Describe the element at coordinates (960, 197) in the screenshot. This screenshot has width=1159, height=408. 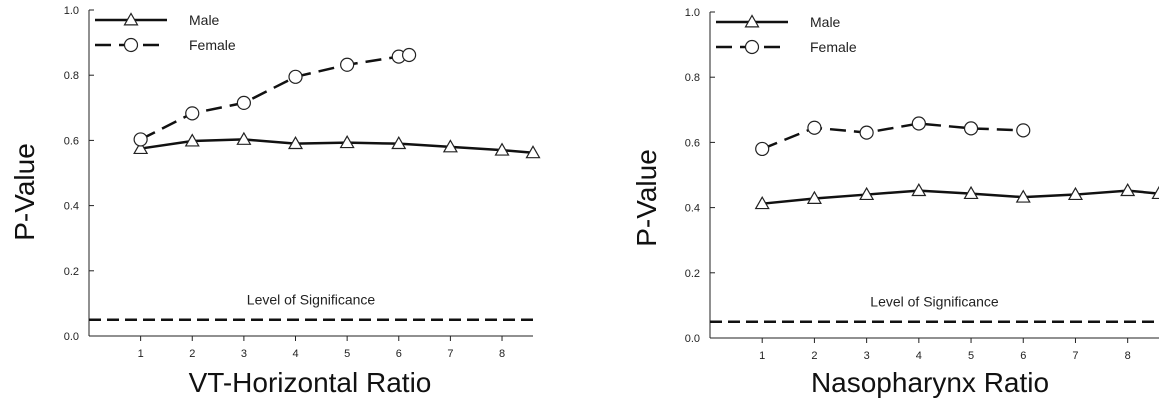
I see `series-line-male` at that location.